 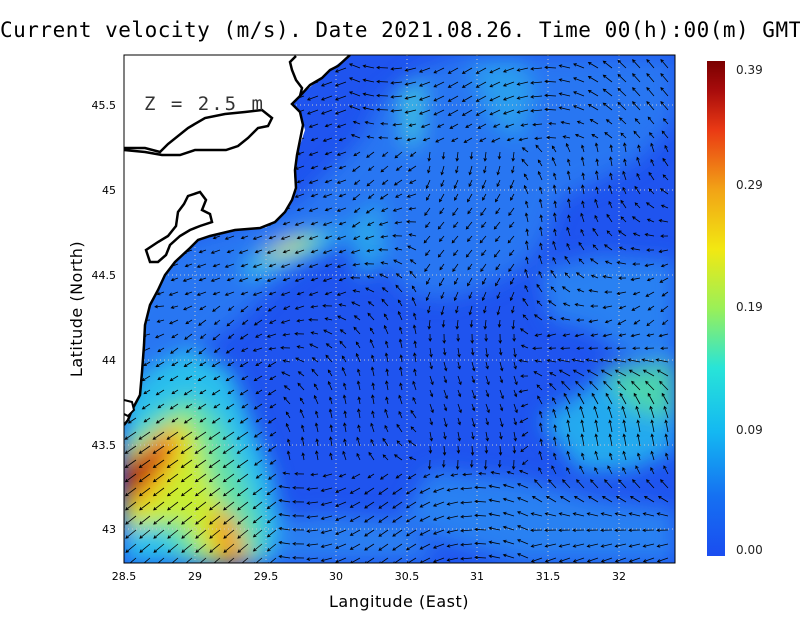 I want to click on x-tick-label: 31.5, so click(x=548, y=576).